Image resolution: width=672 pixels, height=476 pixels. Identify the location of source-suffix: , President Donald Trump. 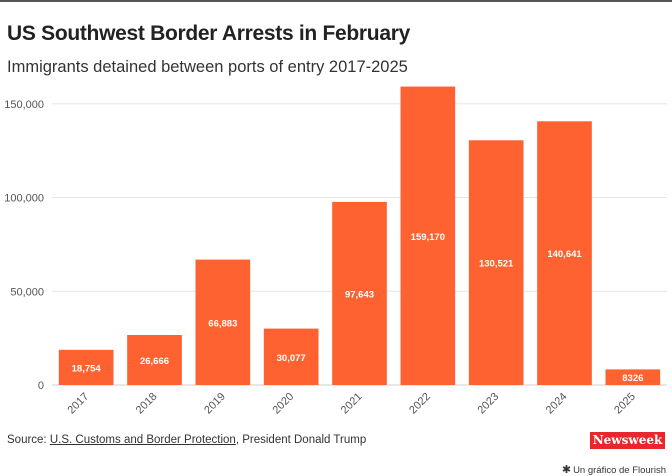
(301, 440).